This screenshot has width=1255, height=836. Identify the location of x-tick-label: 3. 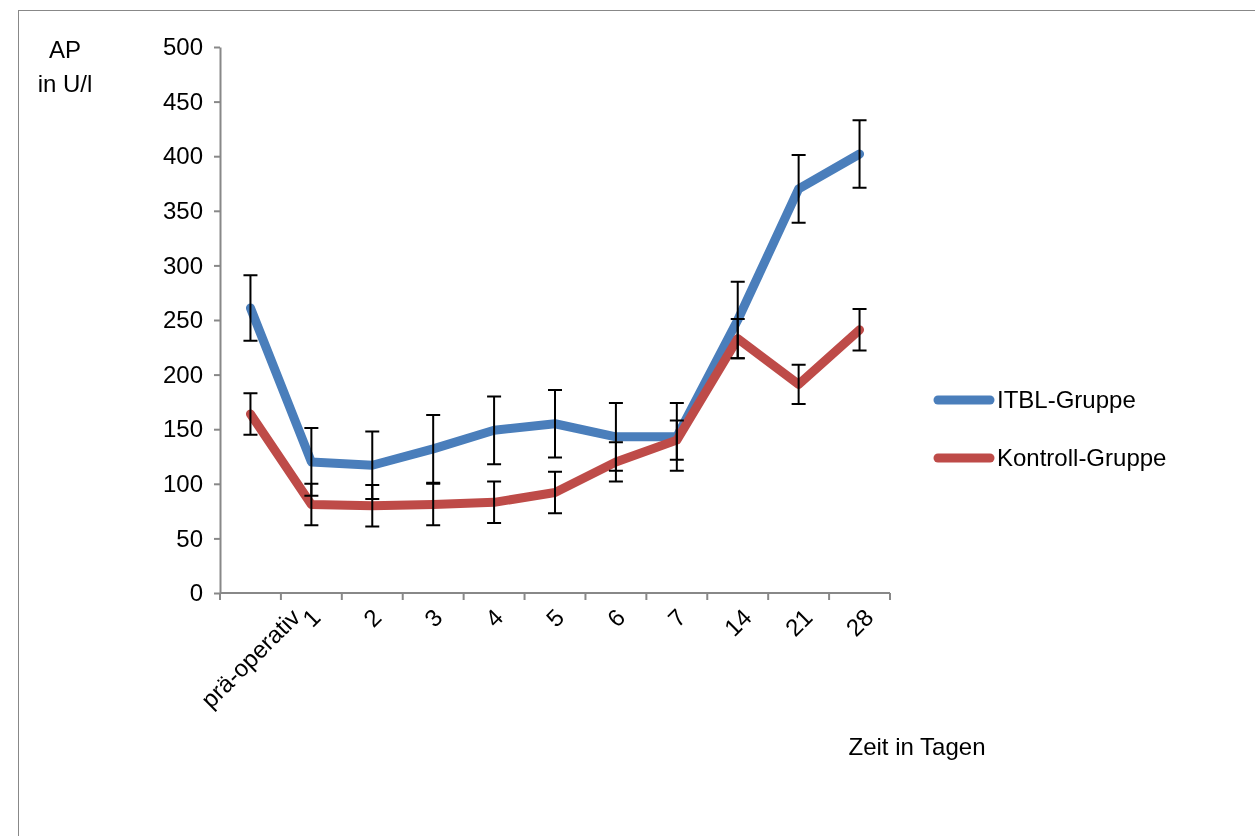
(433, 617).